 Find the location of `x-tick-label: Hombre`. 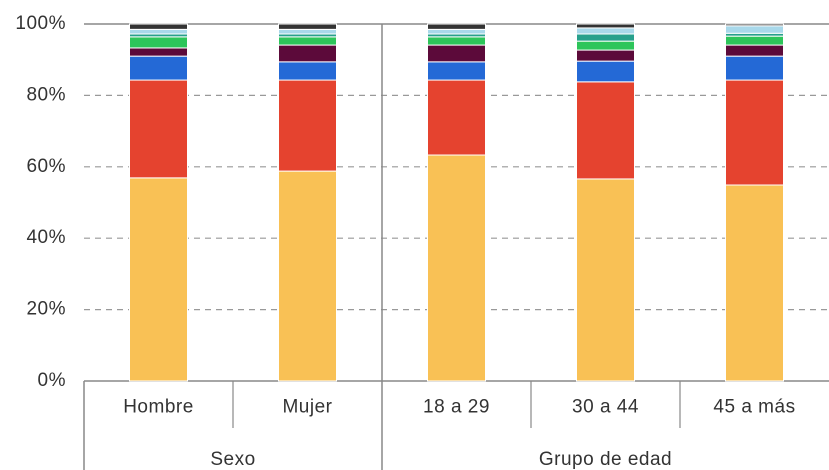

x-tick-label: Hombre is located at coordinates (158, 407).